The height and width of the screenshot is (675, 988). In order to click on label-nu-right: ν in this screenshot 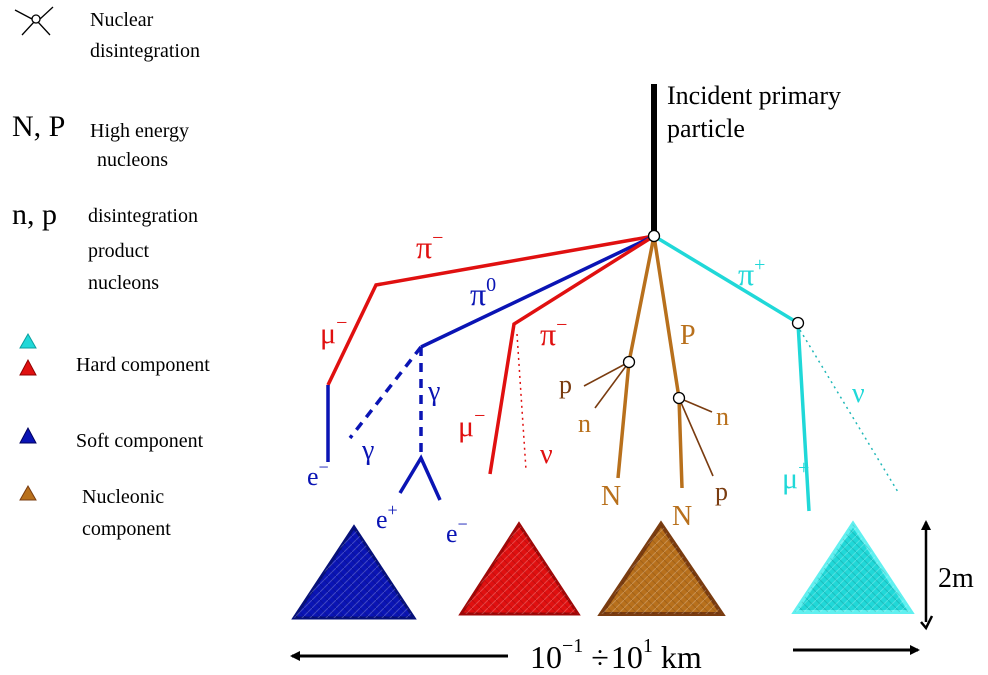, I will do `click(858, 393)`.